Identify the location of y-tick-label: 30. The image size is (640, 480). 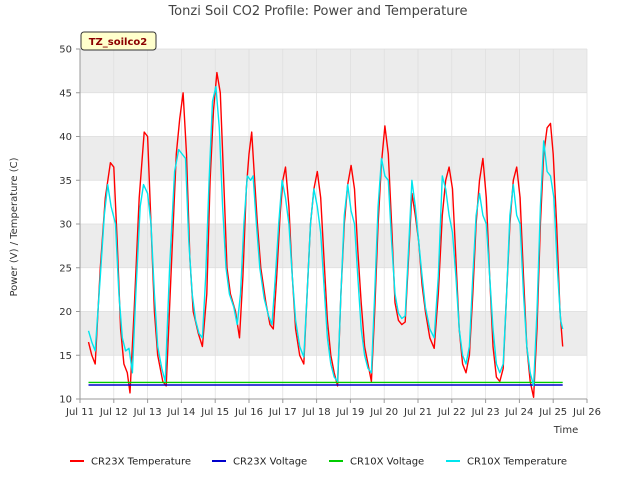
(65, 225).